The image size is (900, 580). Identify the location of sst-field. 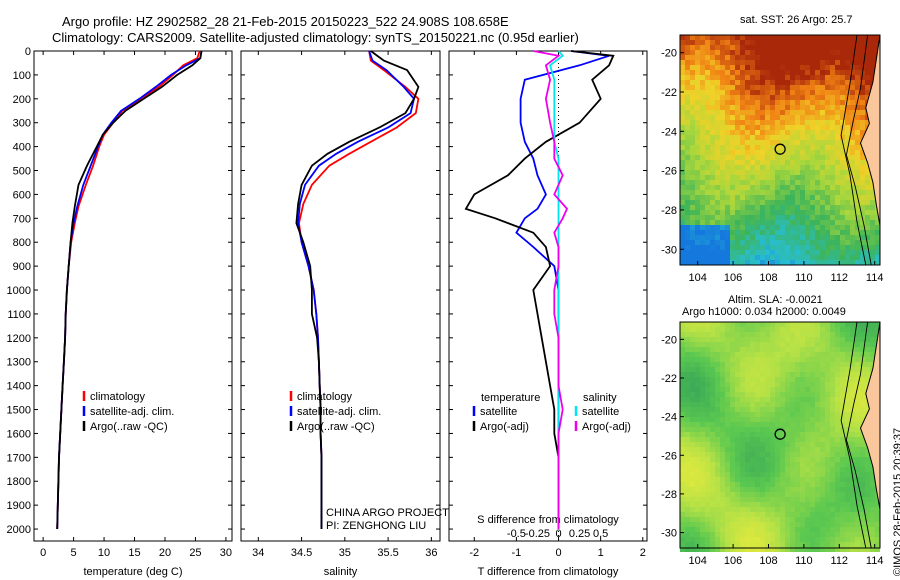
(780, 150).